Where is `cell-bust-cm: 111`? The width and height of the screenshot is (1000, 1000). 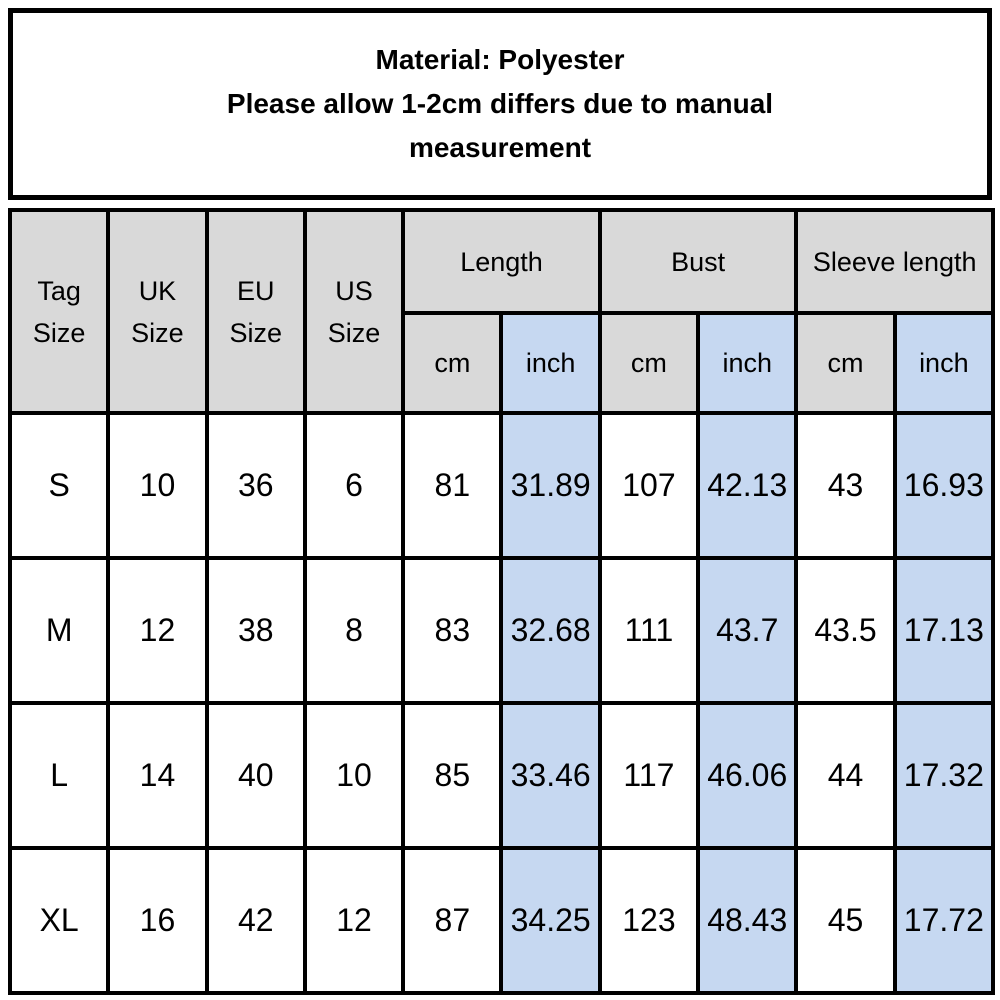
cell-bust-cm: 111 is located at coordinates (649, 630).